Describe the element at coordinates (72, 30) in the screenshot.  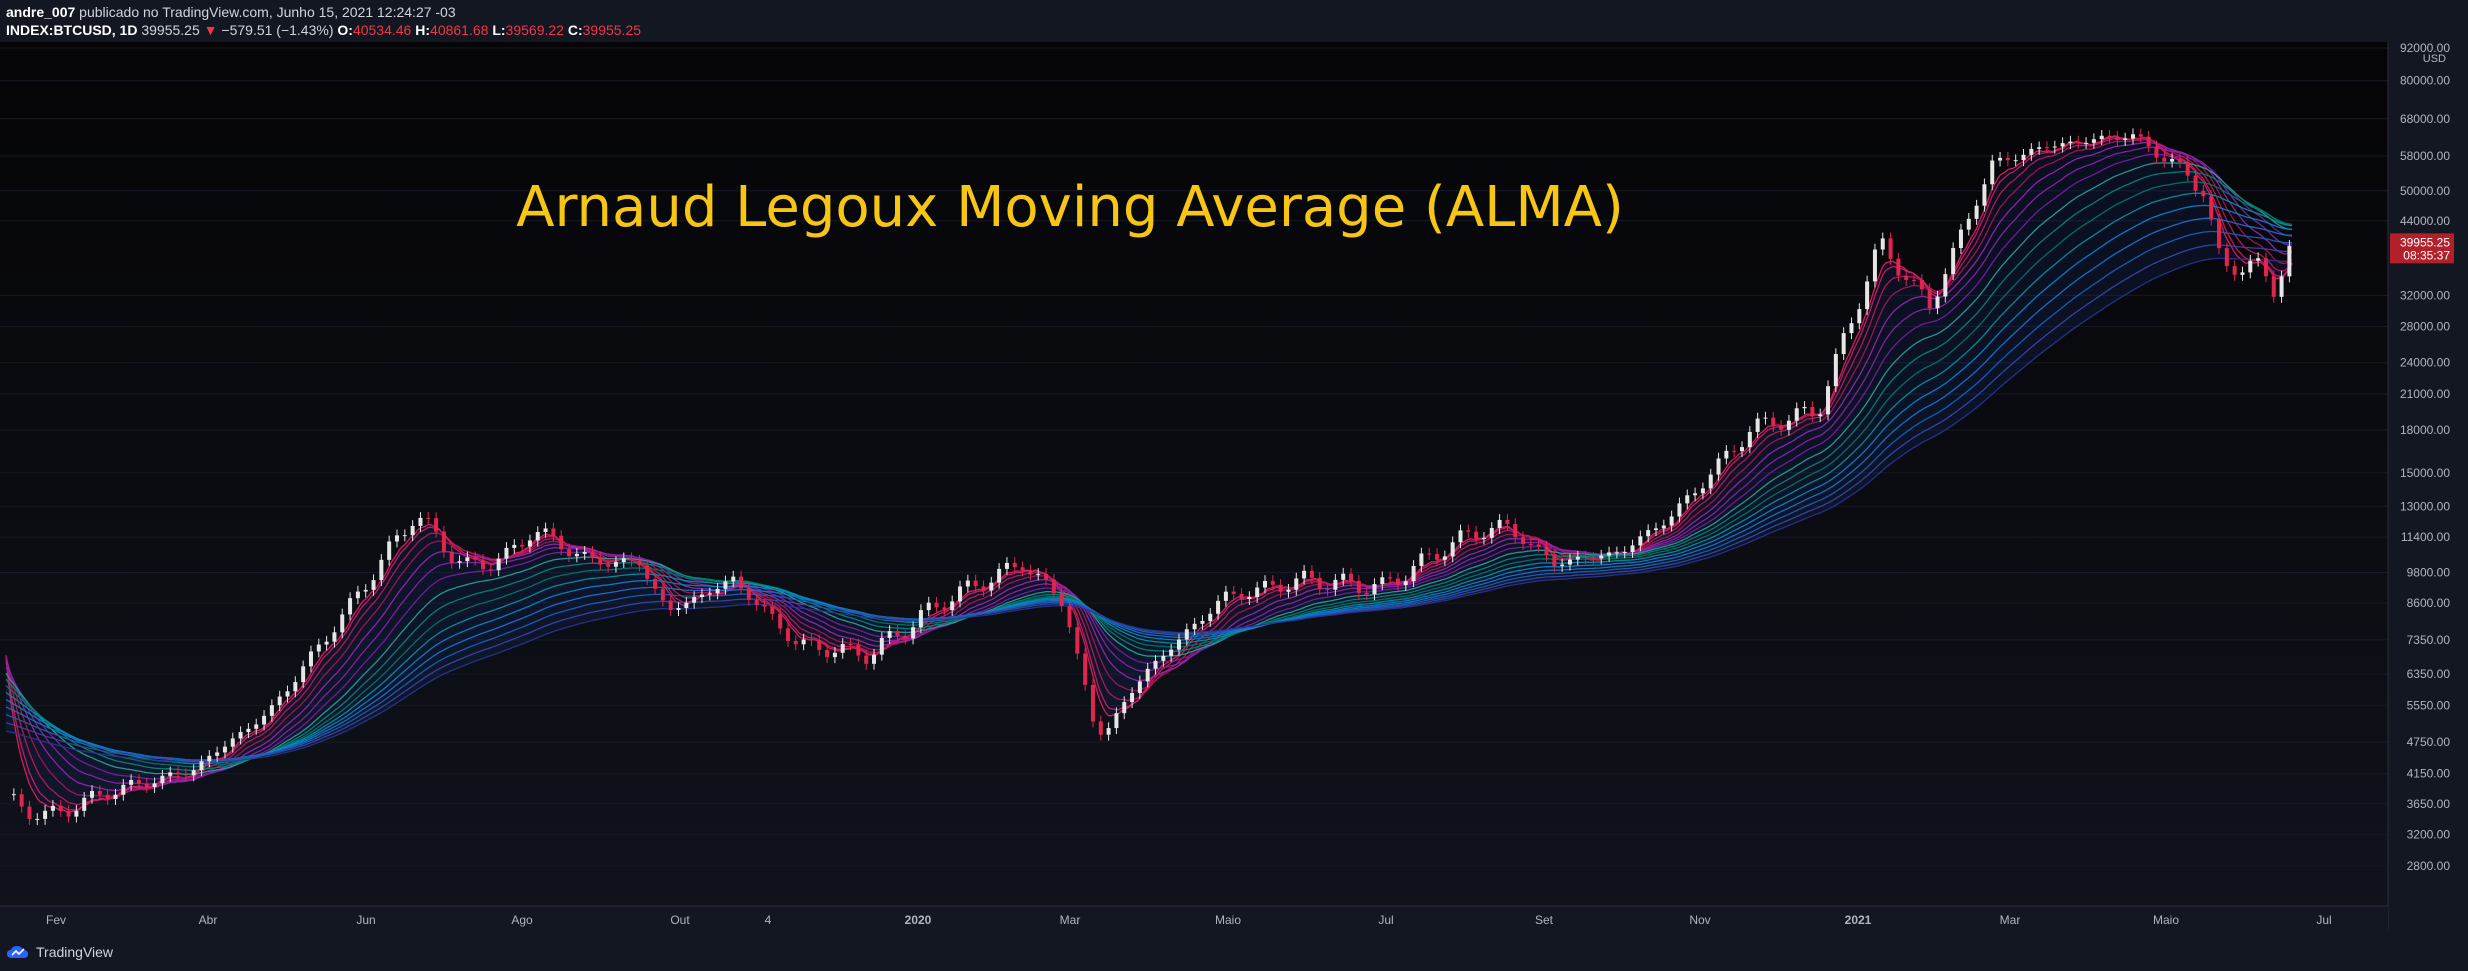
I see `symbol-label: INDEX:BTCUSD, 1D` at that location.